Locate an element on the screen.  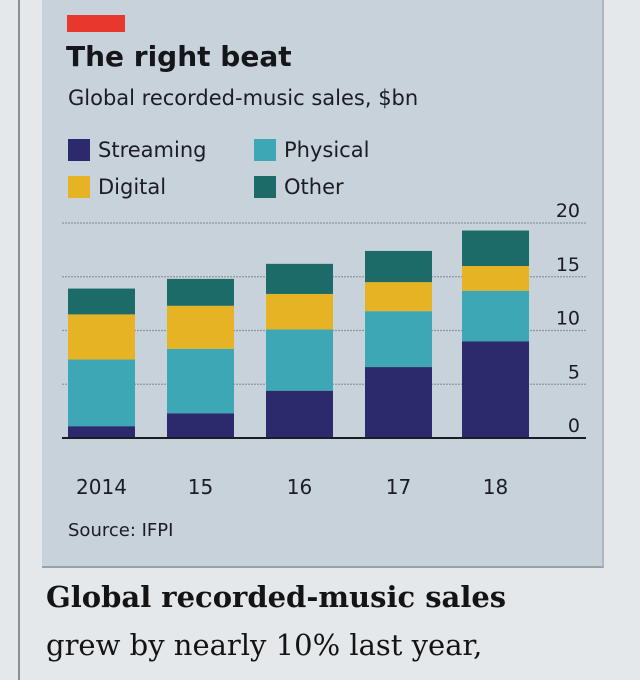
chart-subtitle: Global recorded-music sales, $bn is located at coordinates (243, 98).